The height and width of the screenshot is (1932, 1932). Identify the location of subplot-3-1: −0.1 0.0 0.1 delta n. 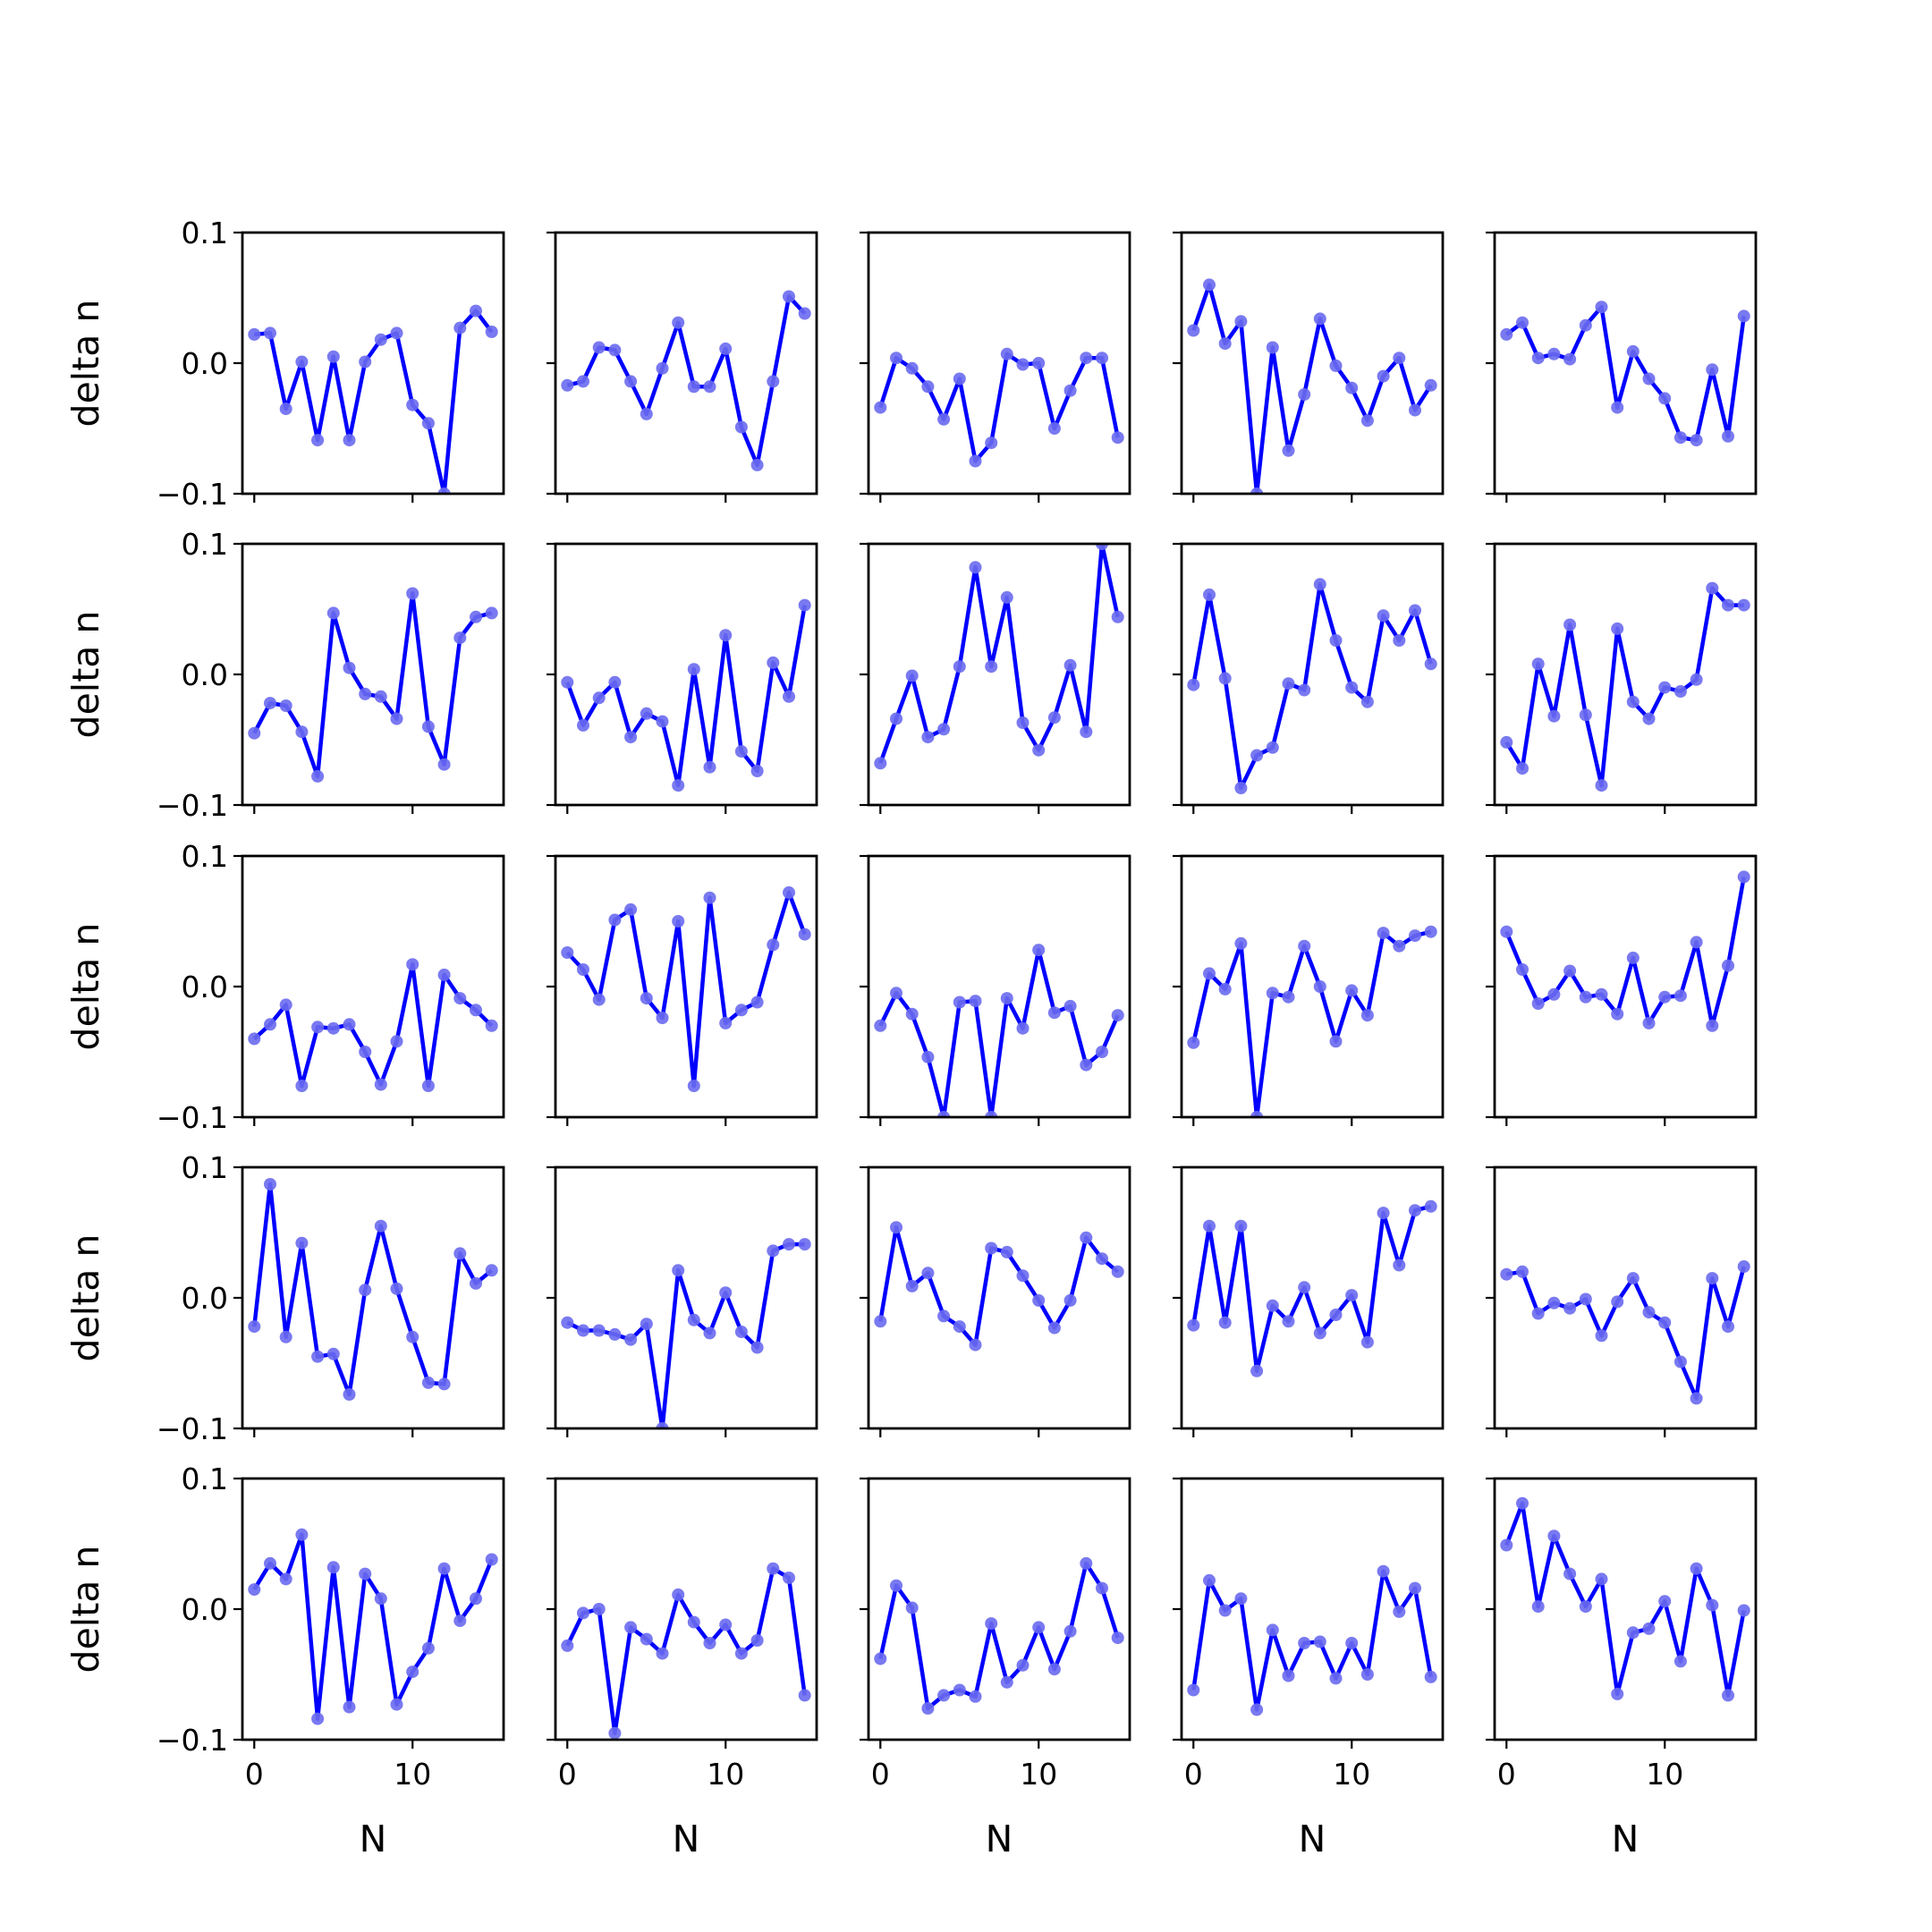
(284, 987).